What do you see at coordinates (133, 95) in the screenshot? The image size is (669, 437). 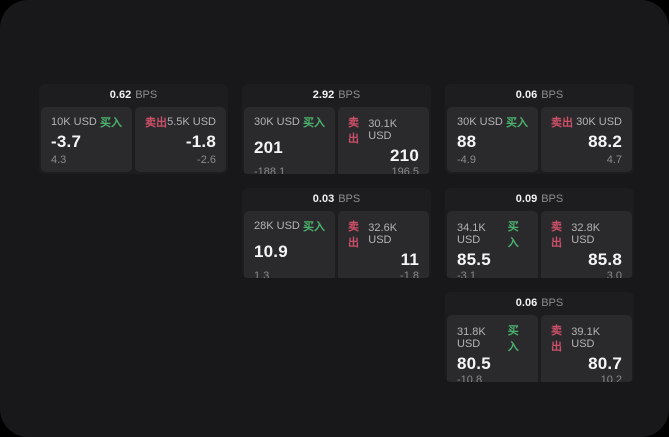 I see `card-header: 0.62 BPS` at bounding box center [133, 95].